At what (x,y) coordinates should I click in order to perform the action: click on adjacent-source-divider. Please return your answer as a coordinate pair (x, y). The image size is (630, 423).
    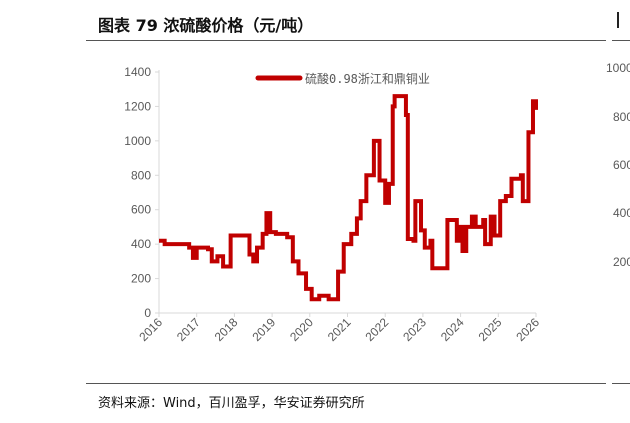
    Looking at the image, I should click on (621, 383).